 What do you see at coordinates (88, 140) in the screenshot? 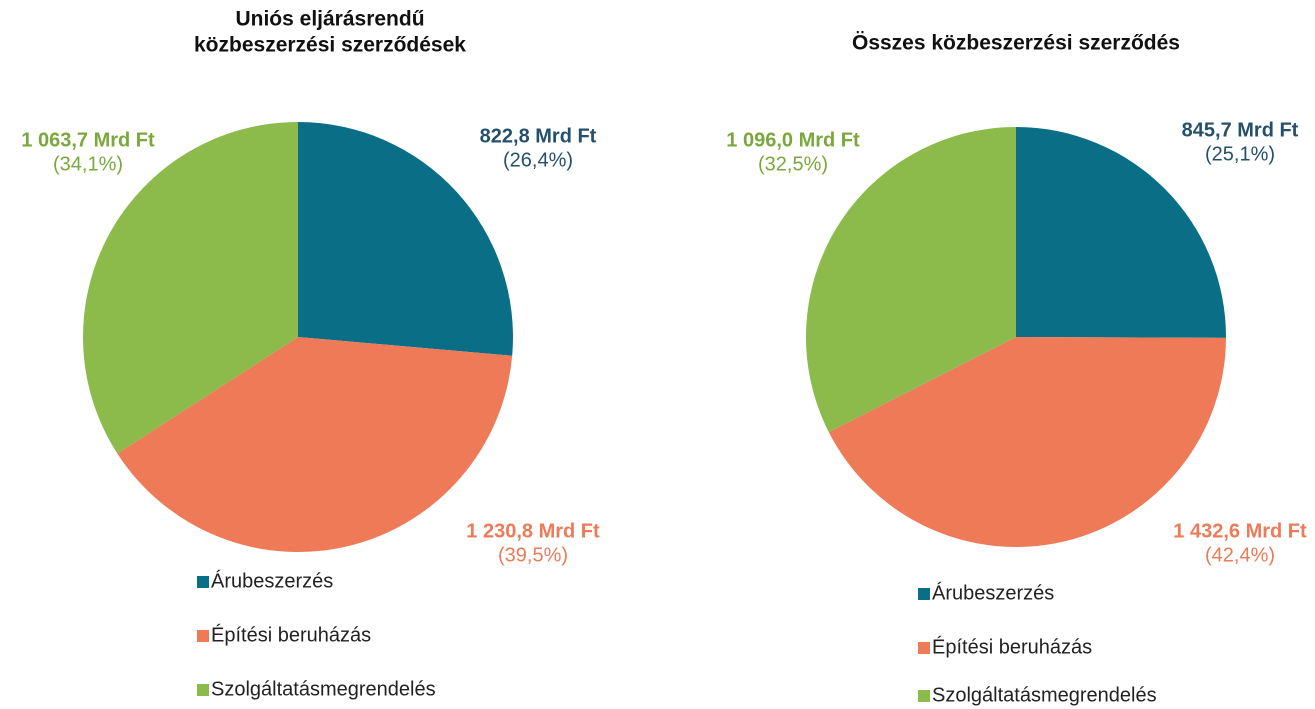
I see `value-label: 1 063,7 Mrd Ft` at bounding box center [88, 140].